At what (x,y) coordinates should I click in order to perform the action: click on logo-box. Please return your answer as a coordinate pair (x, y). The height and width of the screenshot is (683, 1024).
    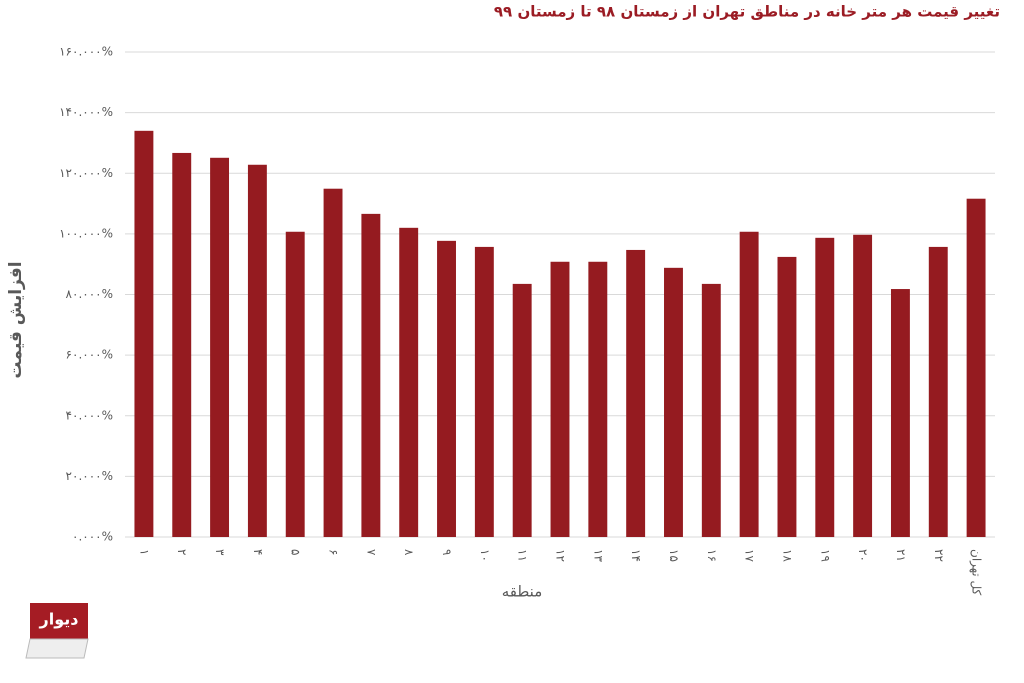
    Looking at the image, I should click on (59, 621).